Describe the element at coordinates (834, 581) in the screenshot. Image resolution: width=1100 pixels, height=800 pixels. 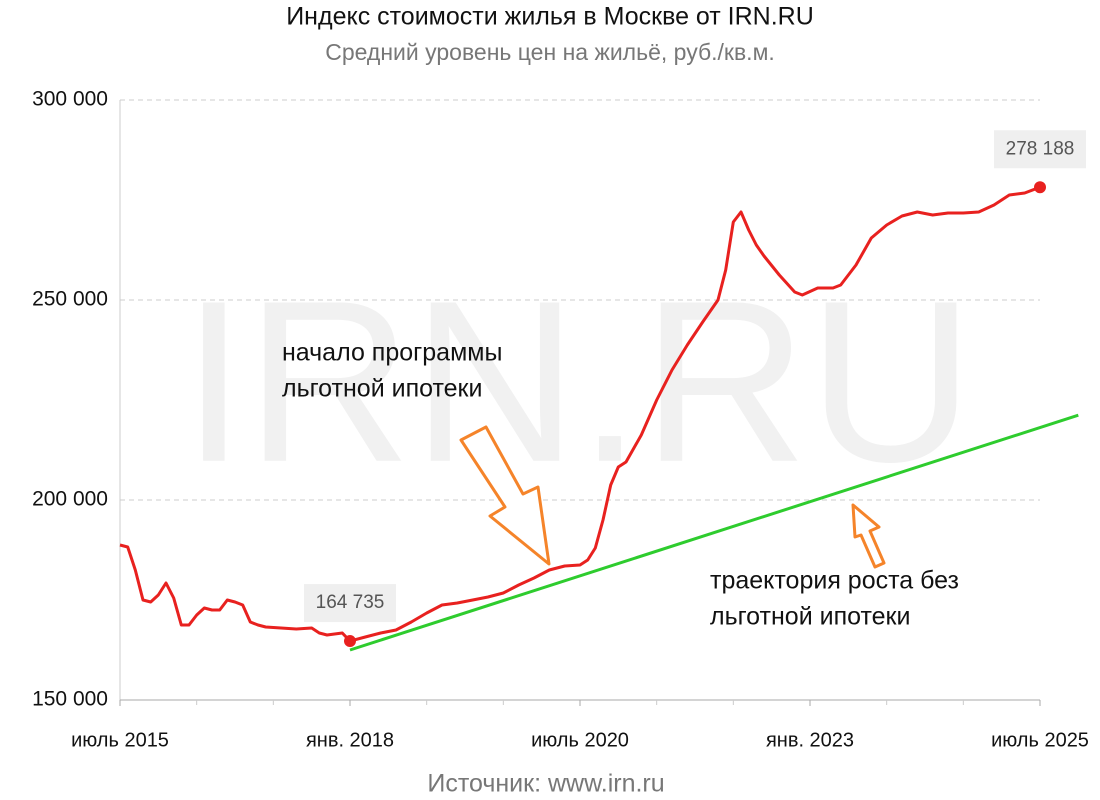
I see `annotation: траектория роста без` at that location.